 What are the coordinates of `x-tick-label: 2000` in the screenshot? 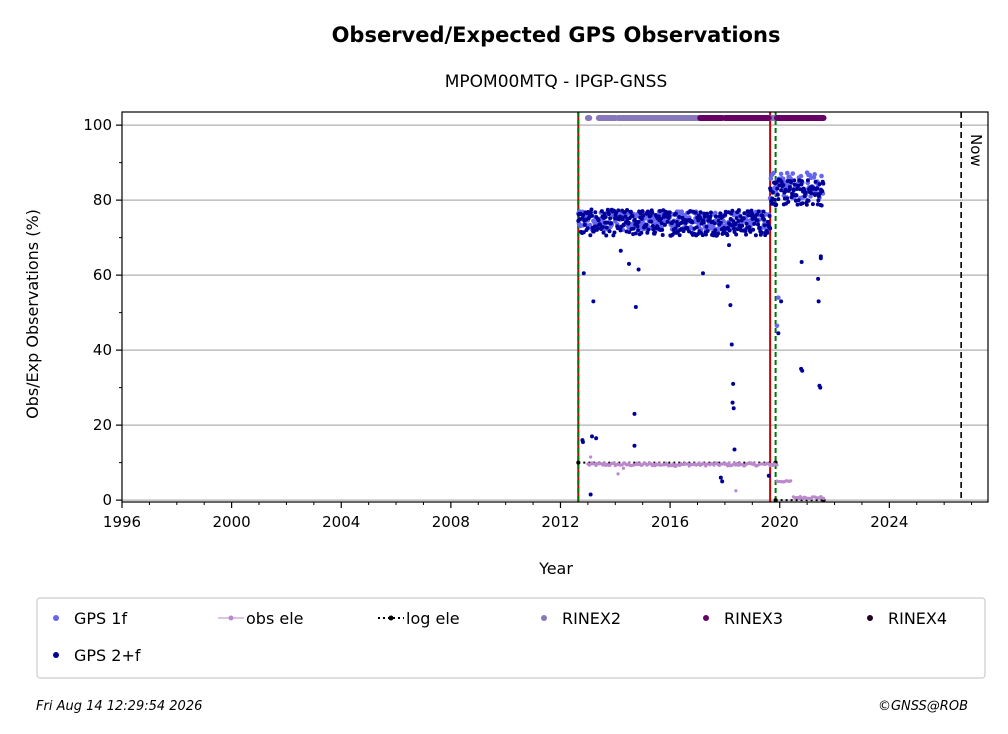 It's located at (232, 522).